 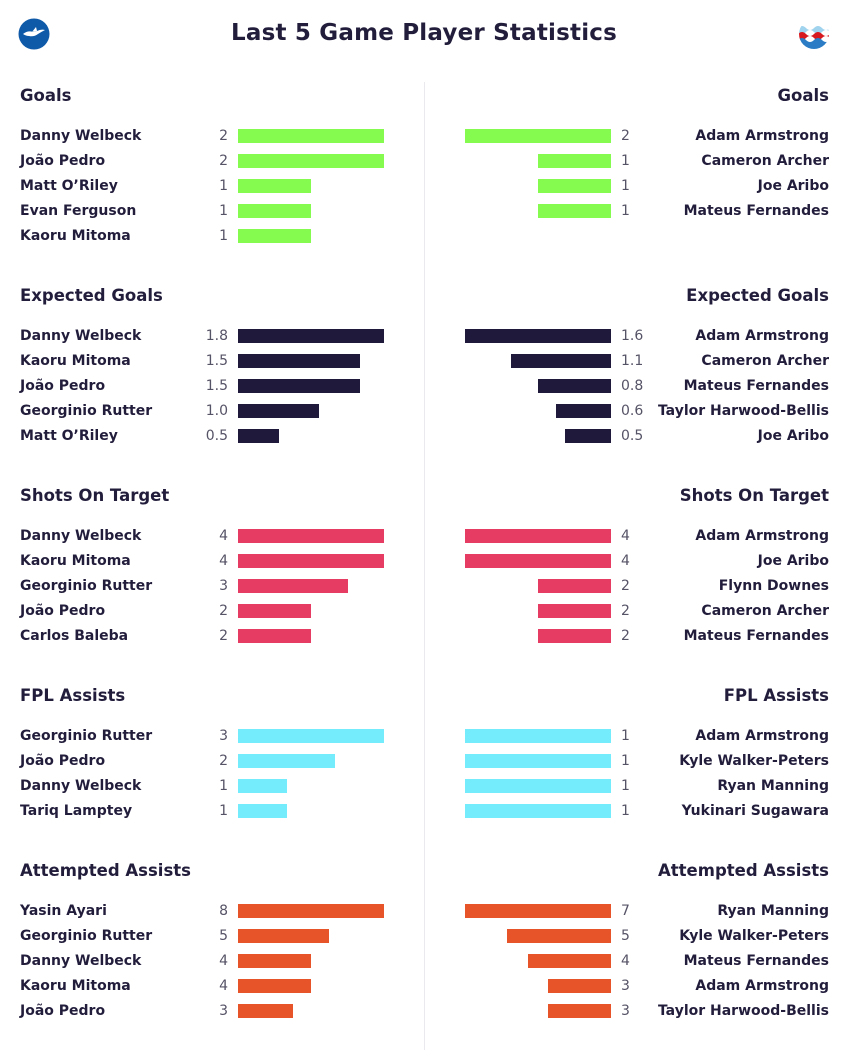 What do you see at coordinates (223, 911) in the screenshot?
I see `data-label: 8` at bounding box center [223, 911].